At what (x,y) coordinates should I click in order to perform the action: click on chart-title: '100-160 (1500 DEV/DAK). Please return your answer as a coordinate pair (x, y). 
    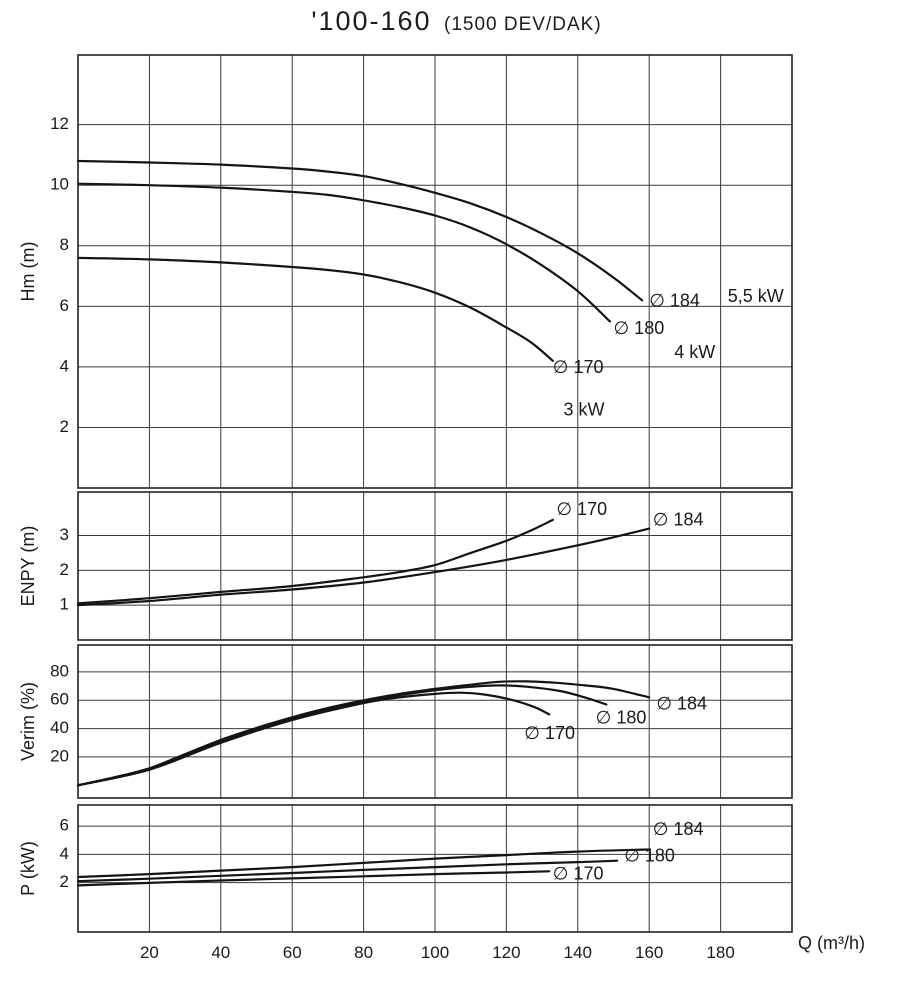
    Looking at the image, I should click on (456, 21).